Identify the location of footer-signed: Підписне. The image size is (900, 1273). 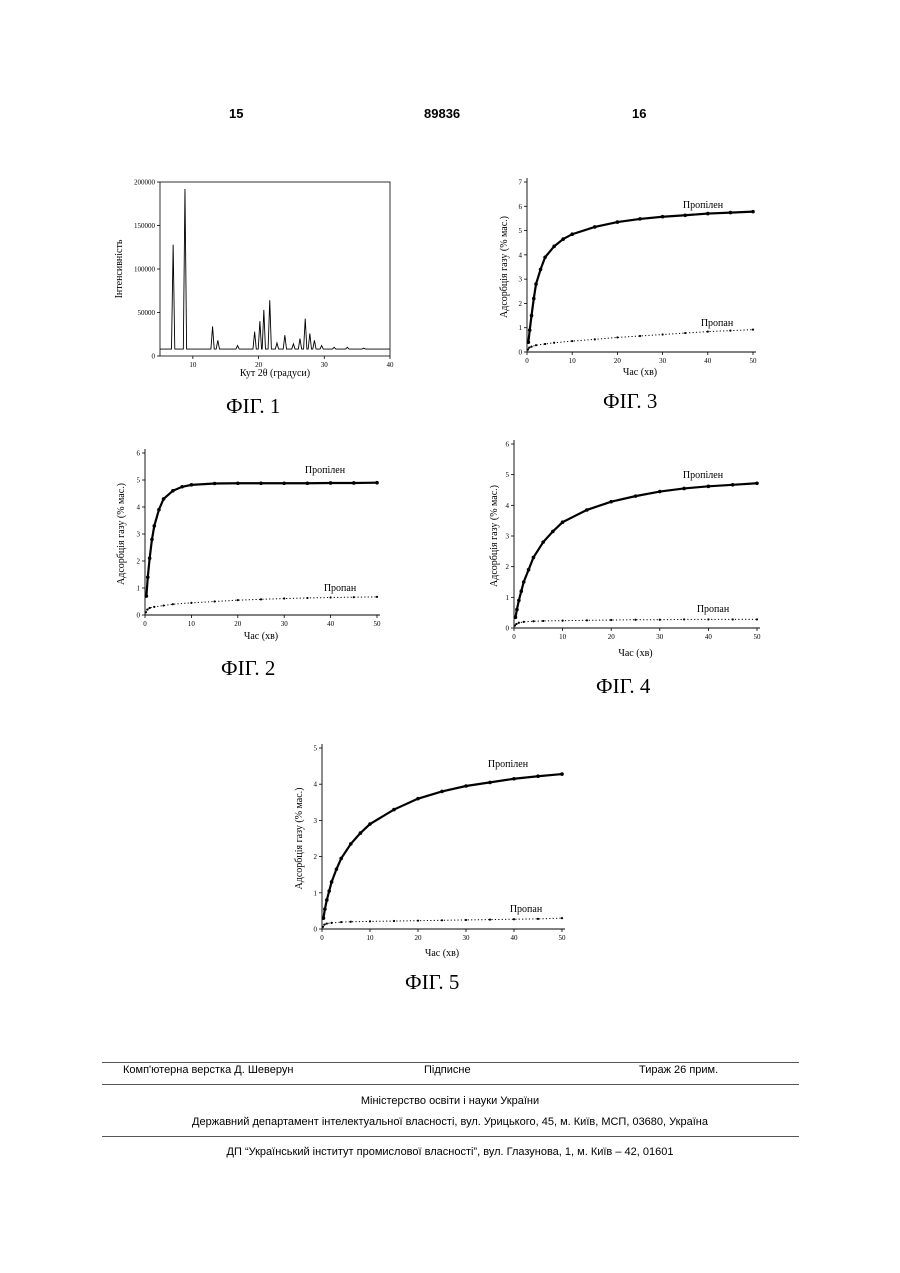
(447, 1070).